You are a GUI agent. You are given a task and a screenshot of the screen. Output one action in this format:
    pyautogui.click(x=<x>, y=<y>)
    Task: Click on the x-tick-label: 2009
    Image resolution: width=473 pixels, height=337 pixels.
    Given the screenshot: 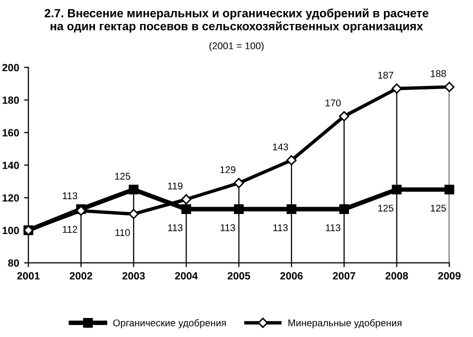 What is the action you would take?
    pyautogui.click(x=449, y=276)
    